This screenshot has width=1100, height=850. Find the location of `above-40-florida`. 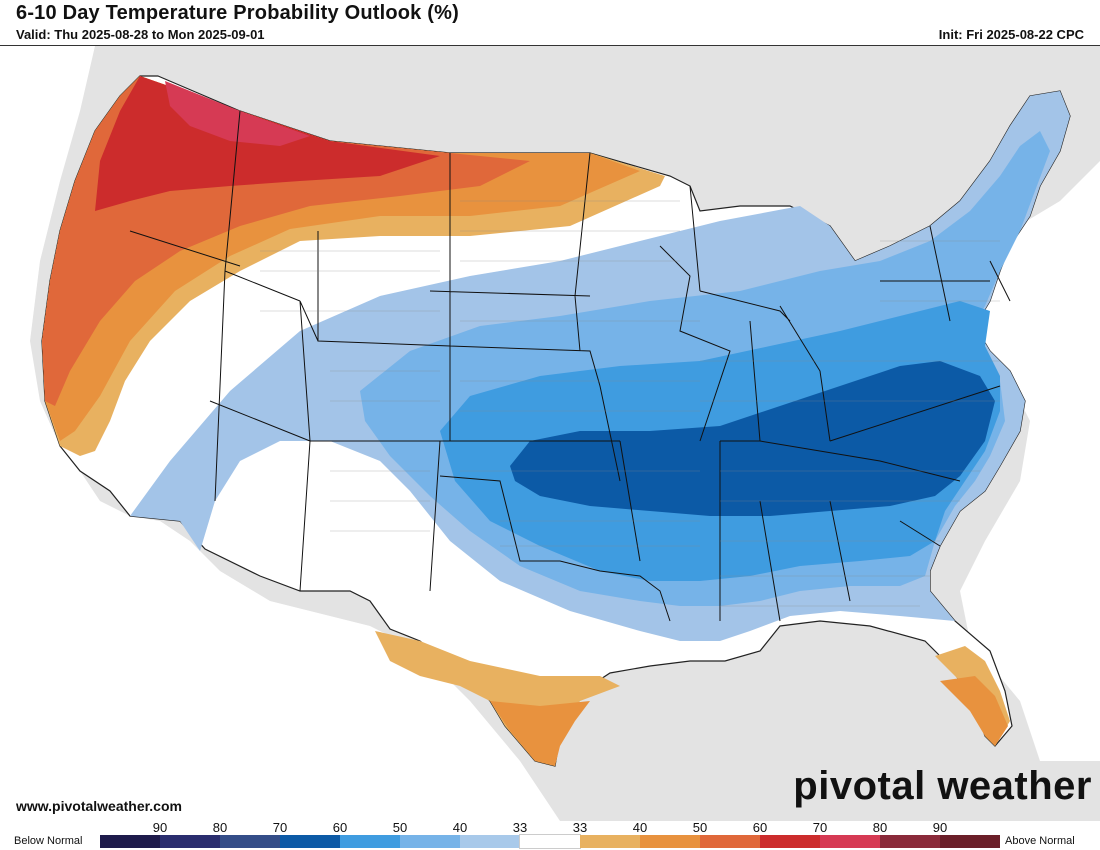

above-40-florida is located at coordinates (974, 711).